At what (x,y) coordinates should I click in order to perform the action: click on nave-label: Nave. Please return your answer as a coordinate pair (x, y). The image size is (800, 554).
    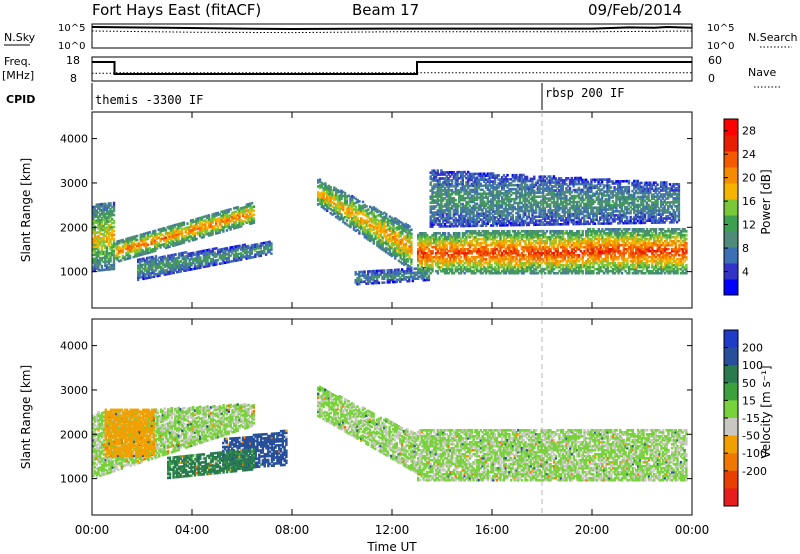
    Looking at the image, I should click on (762, 72).